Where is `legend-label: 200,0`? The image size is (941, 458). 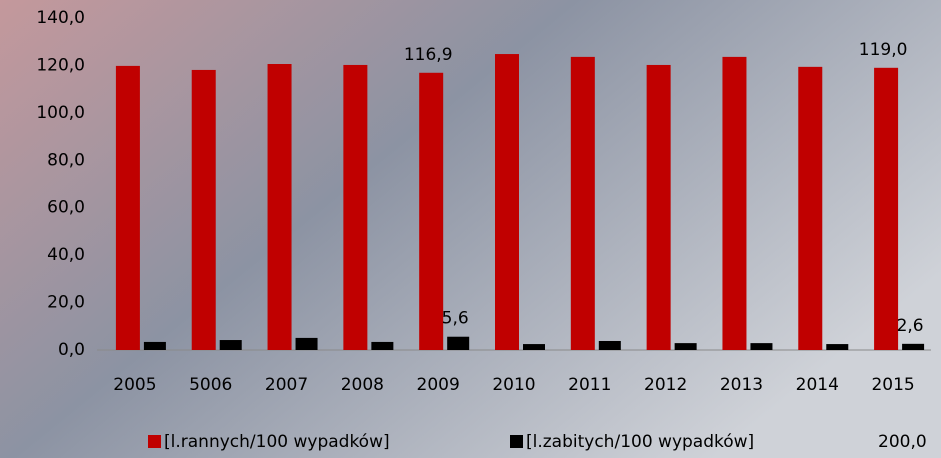 legend-label: 200,0 is located at coordinates (902, 442).